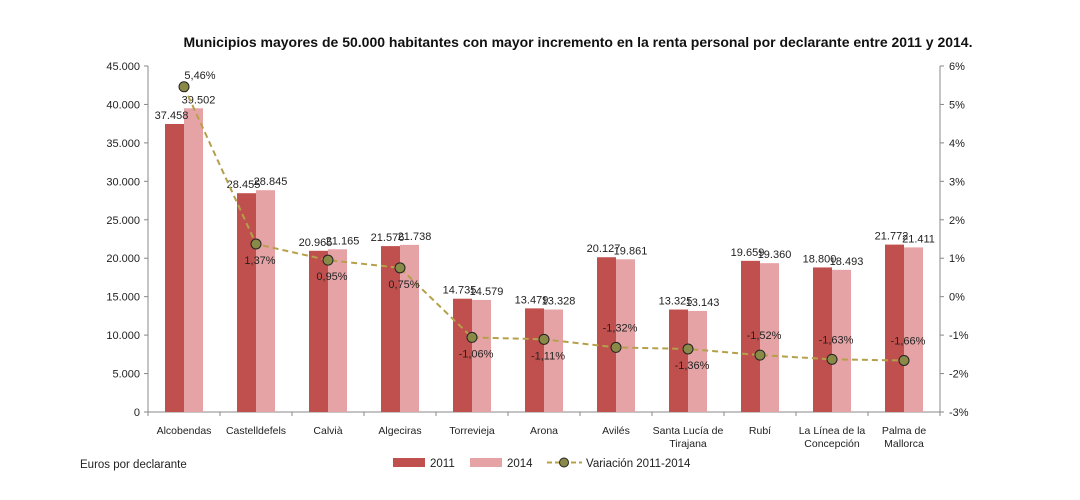 This screenshot has height=500, width=1080. I want to click on y-left-tick-label: 35.000, so click(123, 144).